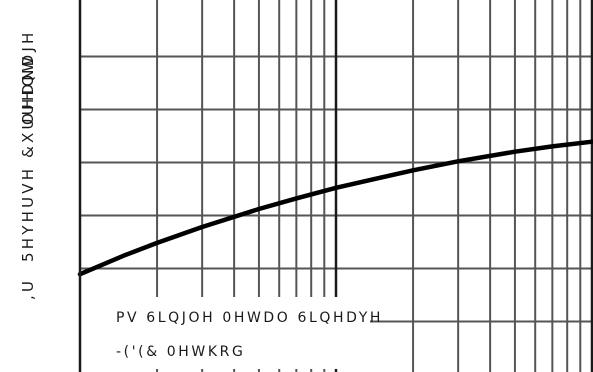  Describe the element at coordinates (180, 352) in the screenshot. I see `annotation-line-2: -('(& 0HWKRG` at that location.